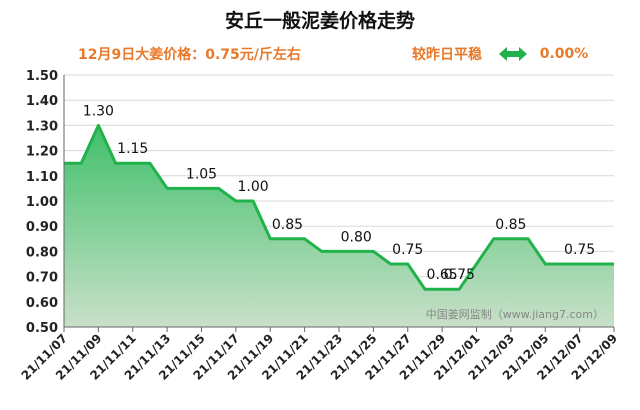  I want to click on price-summary: 12月9日大姜价格：0.75元/斤左右, so click(189, 55).